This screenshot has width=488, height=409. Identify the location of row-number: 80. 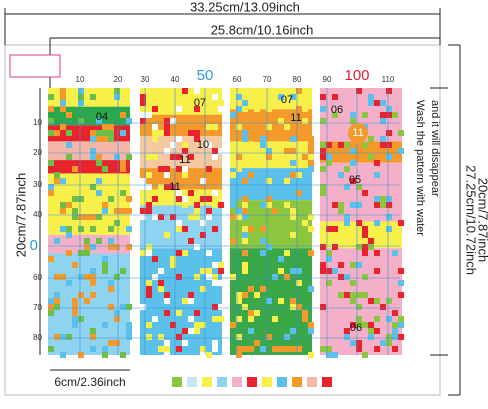
(37, 337).